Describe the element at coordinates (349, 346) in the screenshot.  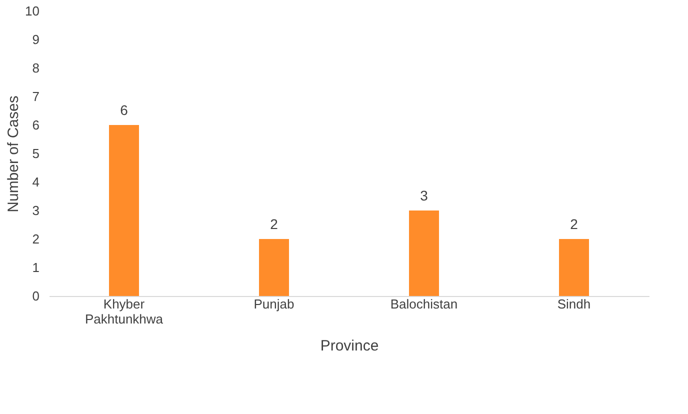
I see `x-axis-title: Province` at that location.